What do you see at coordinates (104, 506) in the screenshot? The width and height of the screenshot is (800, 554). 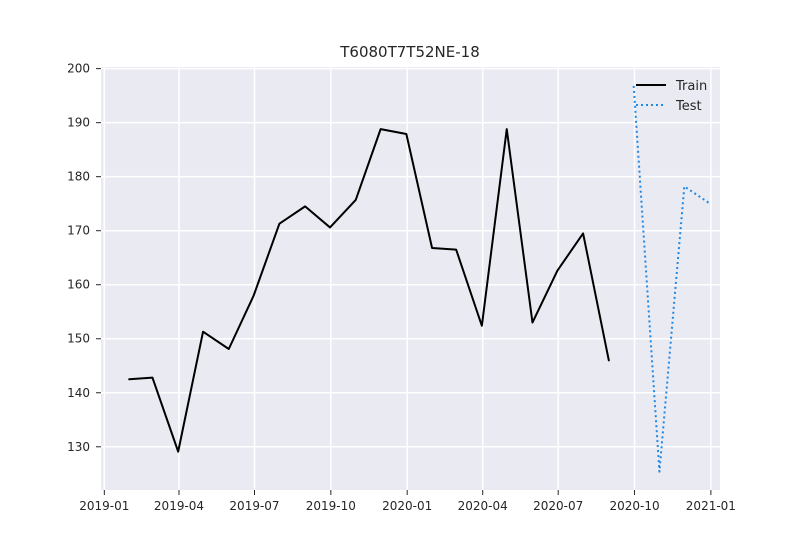 I see `x-tick-label: 2019-01` at bounding box center [104, 506].